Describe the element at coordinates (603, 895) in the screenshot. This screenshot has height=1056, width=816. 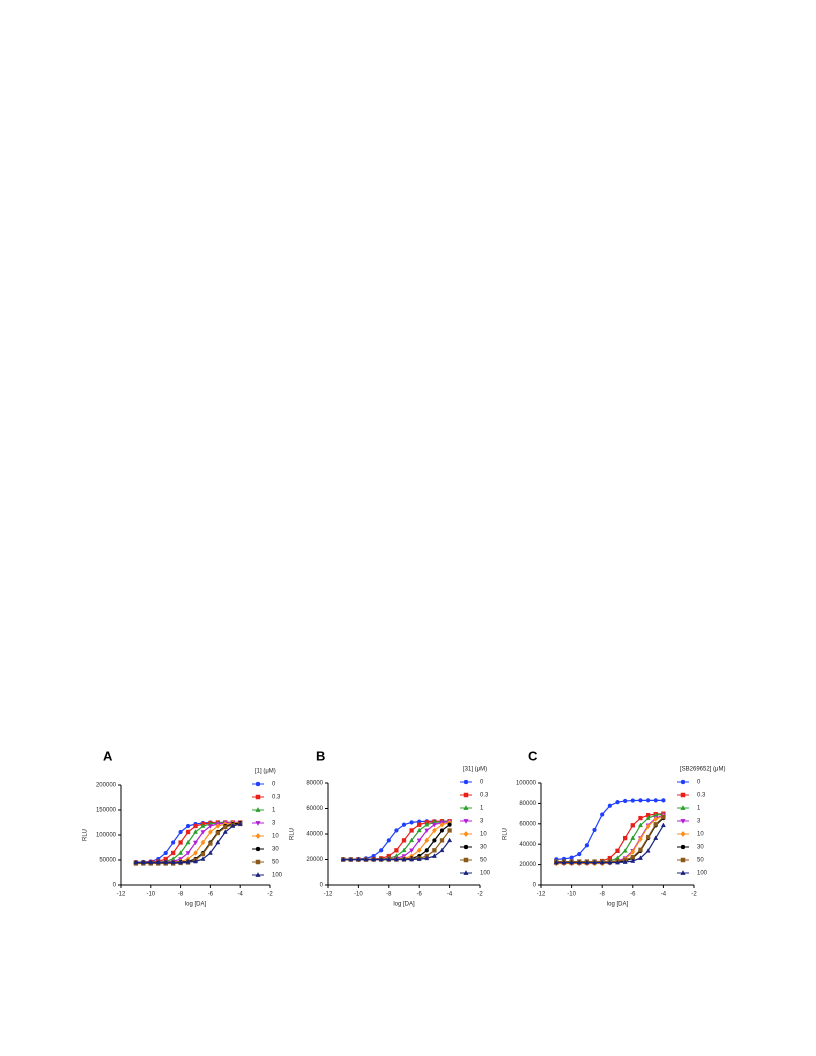
I see `x-tick-label: -8` at that location.